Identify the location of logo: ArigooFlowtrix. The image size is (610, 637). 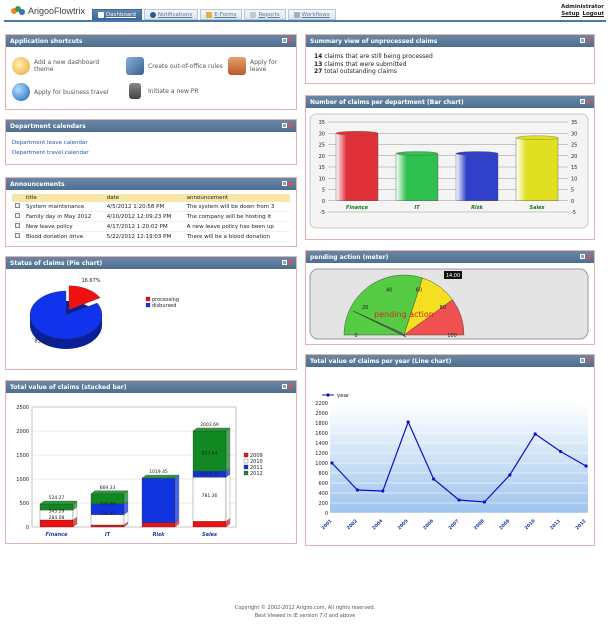
(48, 11).